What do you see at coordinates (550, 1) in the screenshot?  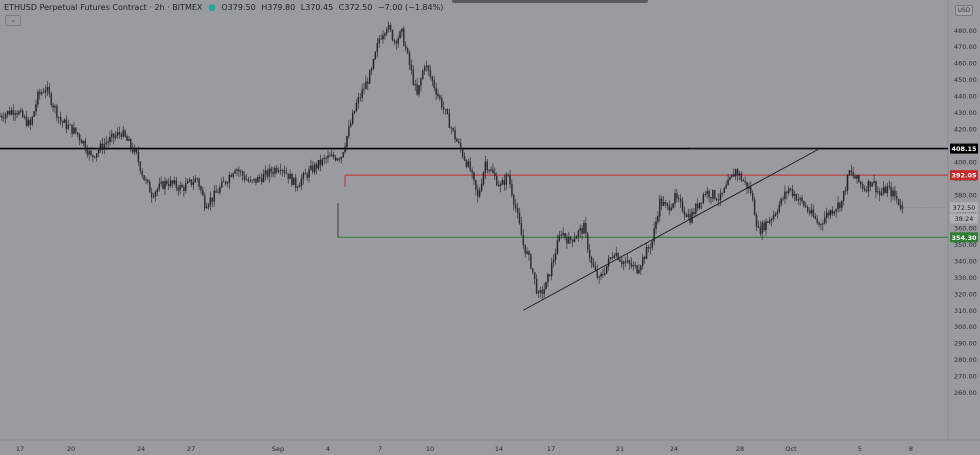 I see `top-toolbar-handle` at bounding box center [550, 1].